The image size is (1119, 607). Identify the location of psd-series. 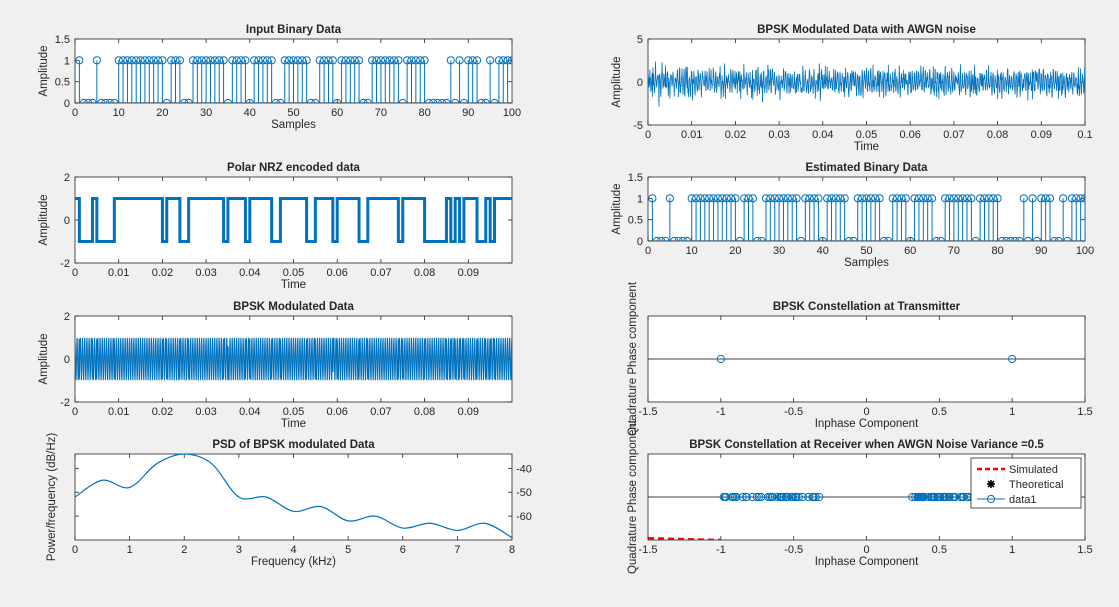
(293, 496).